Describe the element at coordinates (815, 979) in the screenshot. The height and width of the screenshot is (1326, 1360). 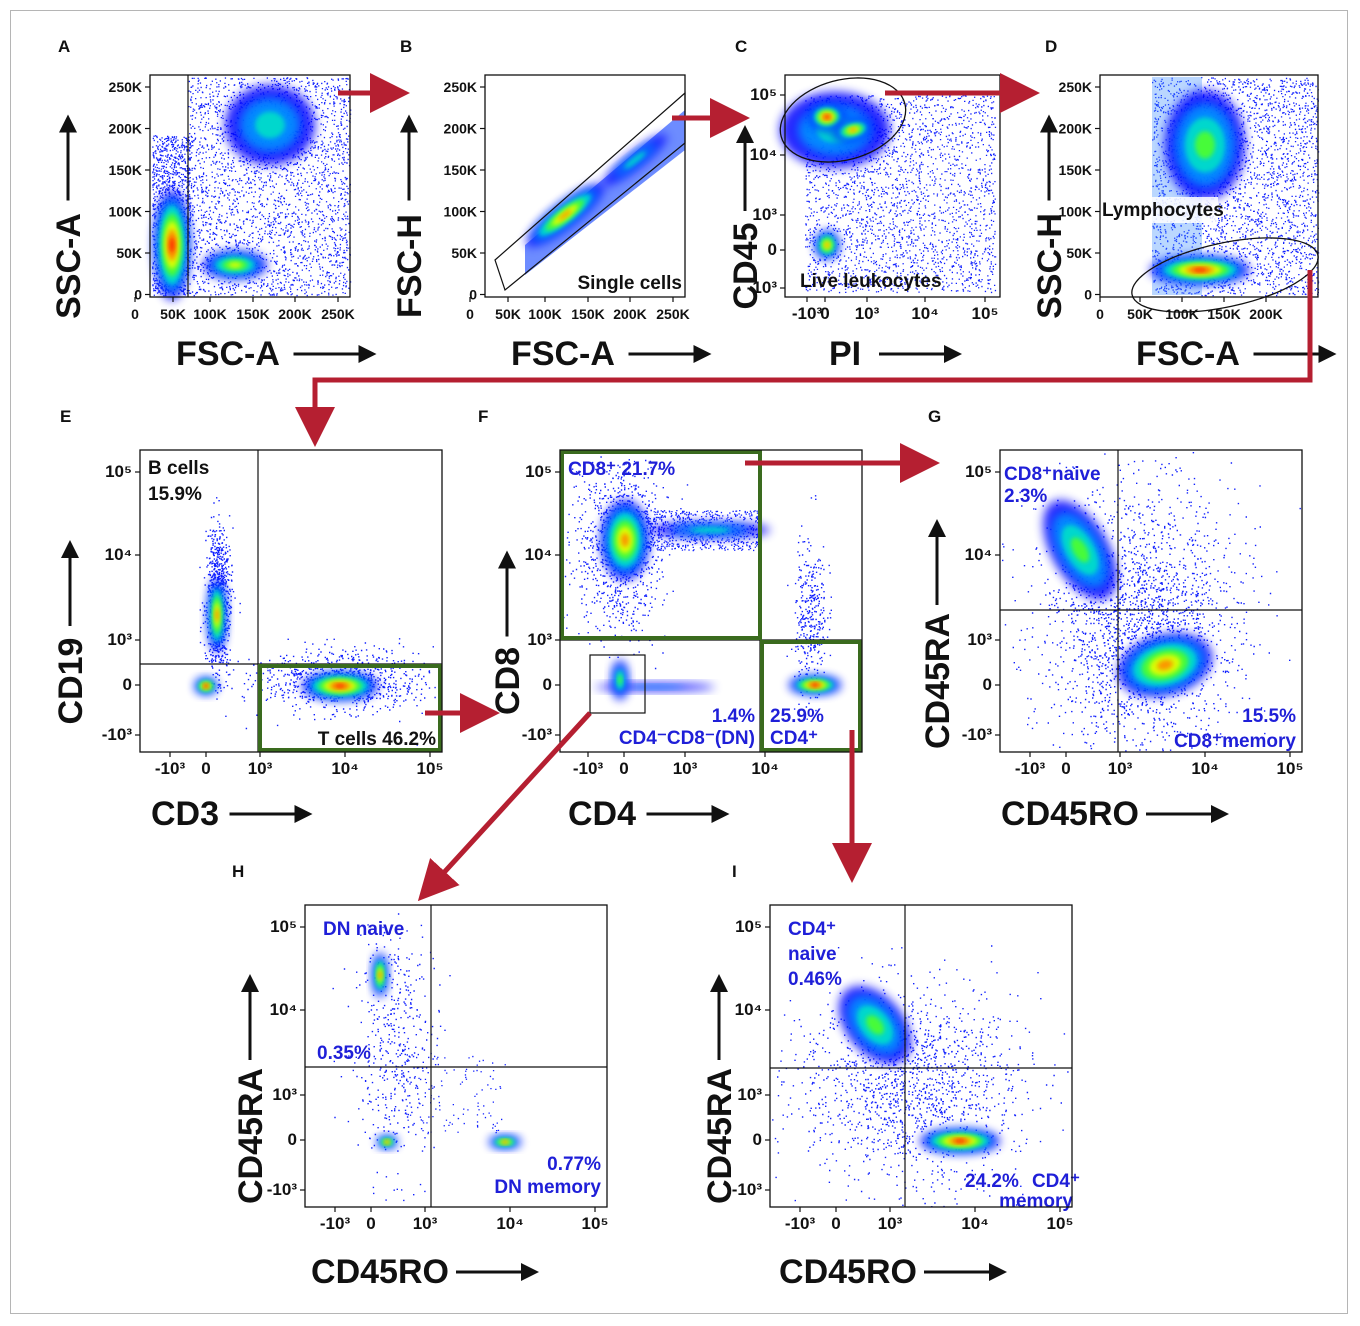
I see `gate-percent: 0.46%` at that location.